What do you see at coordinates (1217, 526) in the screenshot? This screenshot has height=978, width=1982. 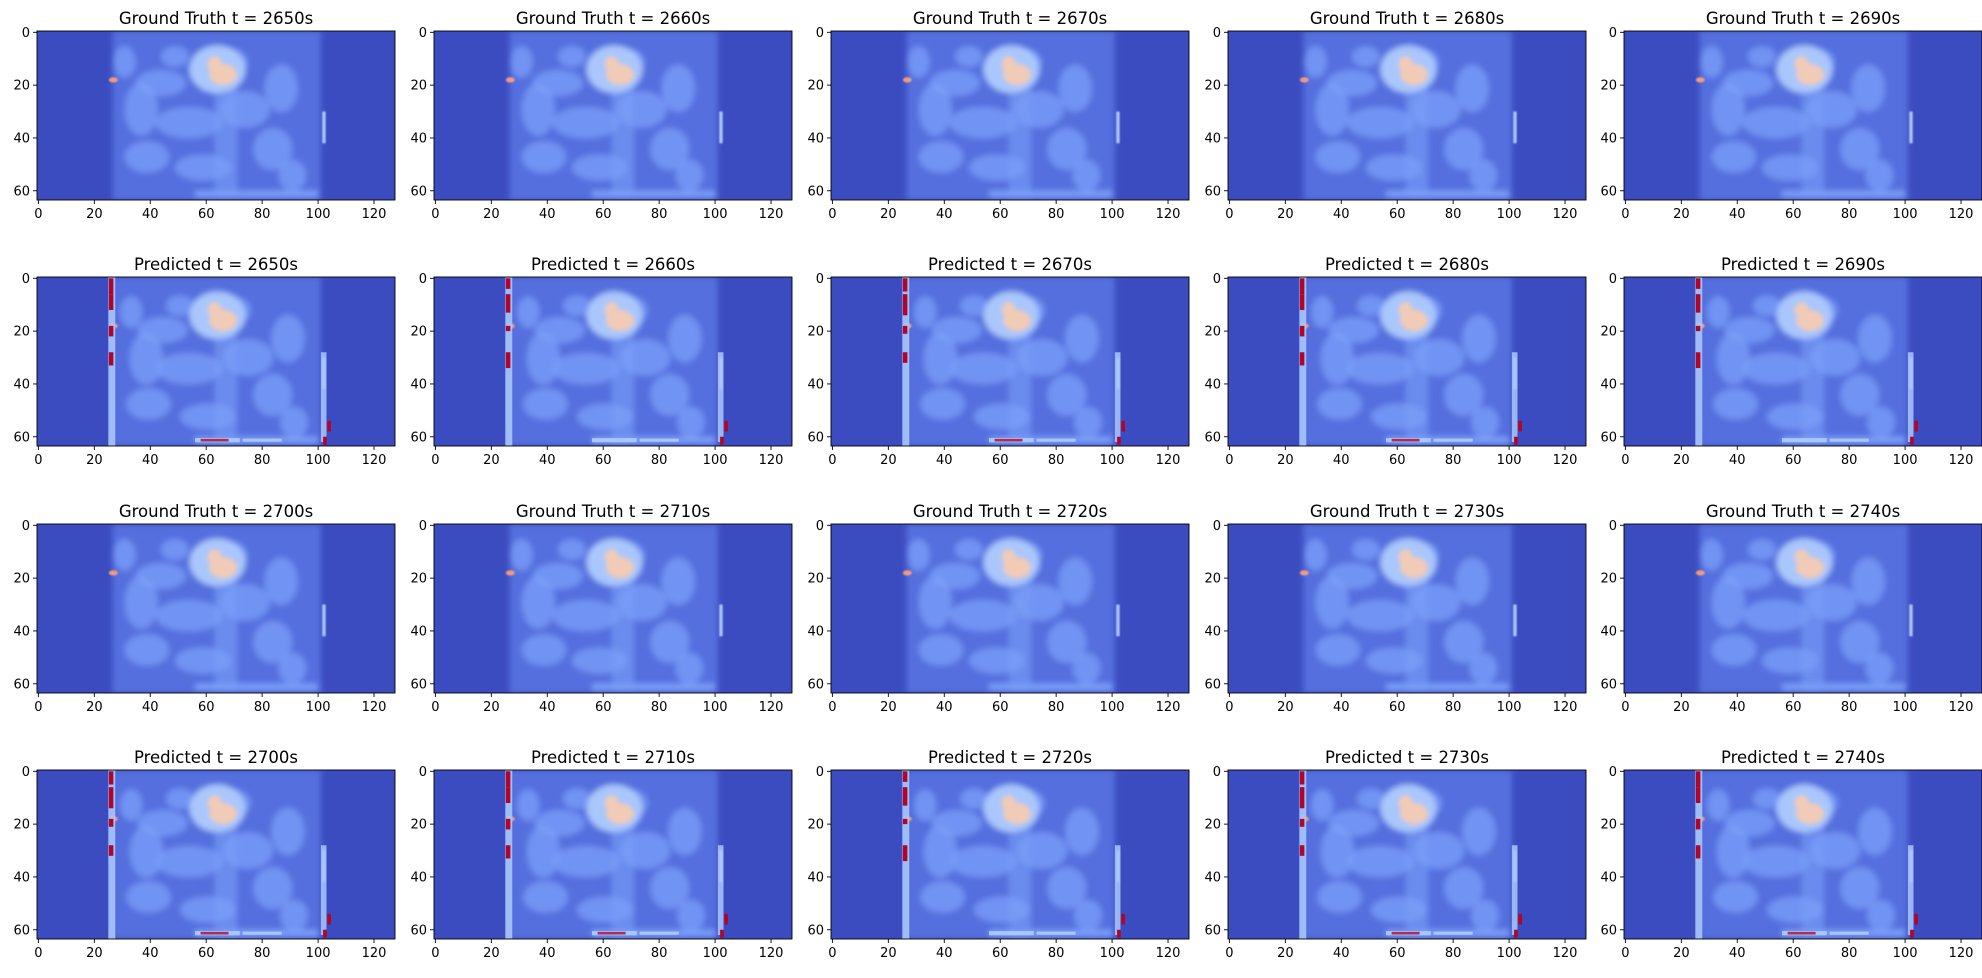 I see `y-tick-label: 0` at bounding box center [1217, 526].